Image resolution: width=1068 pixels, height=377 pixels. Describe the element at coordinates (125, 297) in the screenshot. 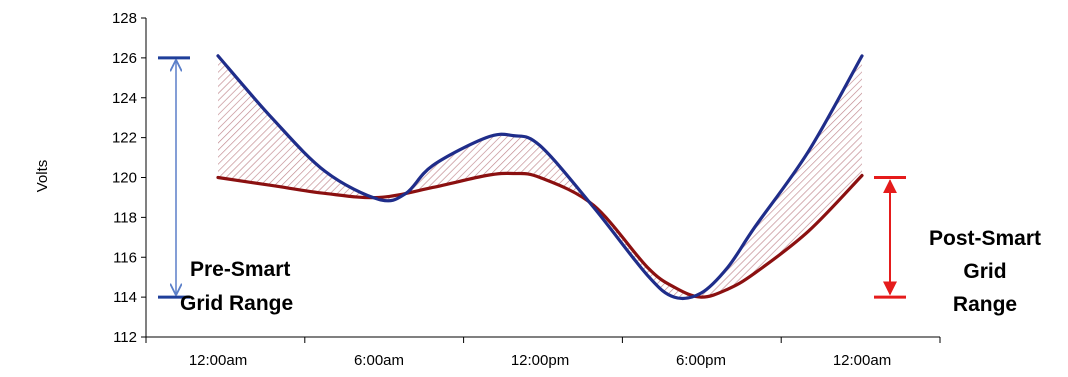

I see `y-tick-label: 114` at that location.